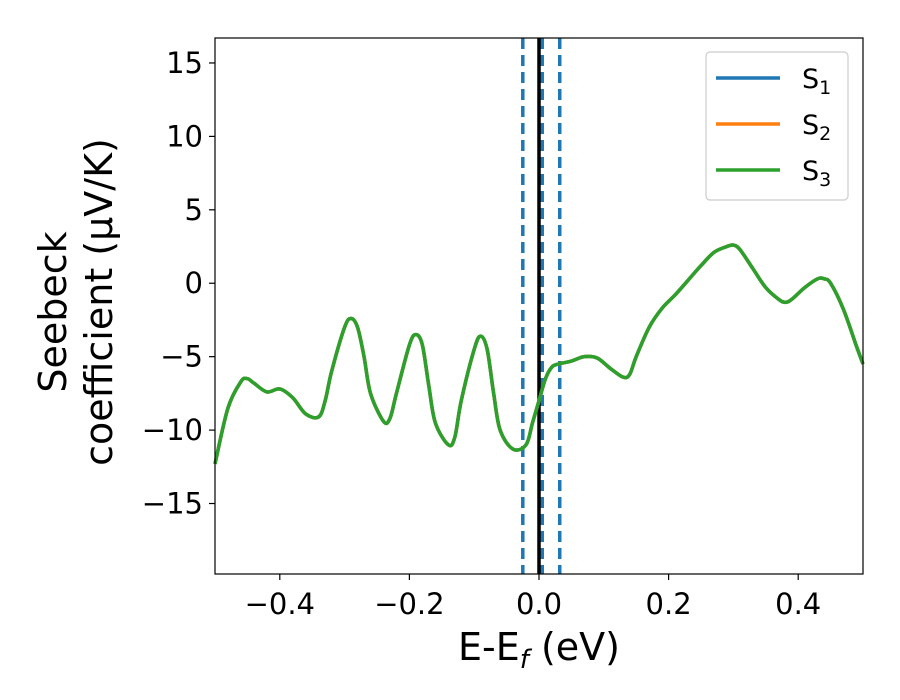 This screenshot has width=900, height=700. Describe the element at coordinates (172, 430) in the screenshot. I see `y-tick-label: −10` at that location.